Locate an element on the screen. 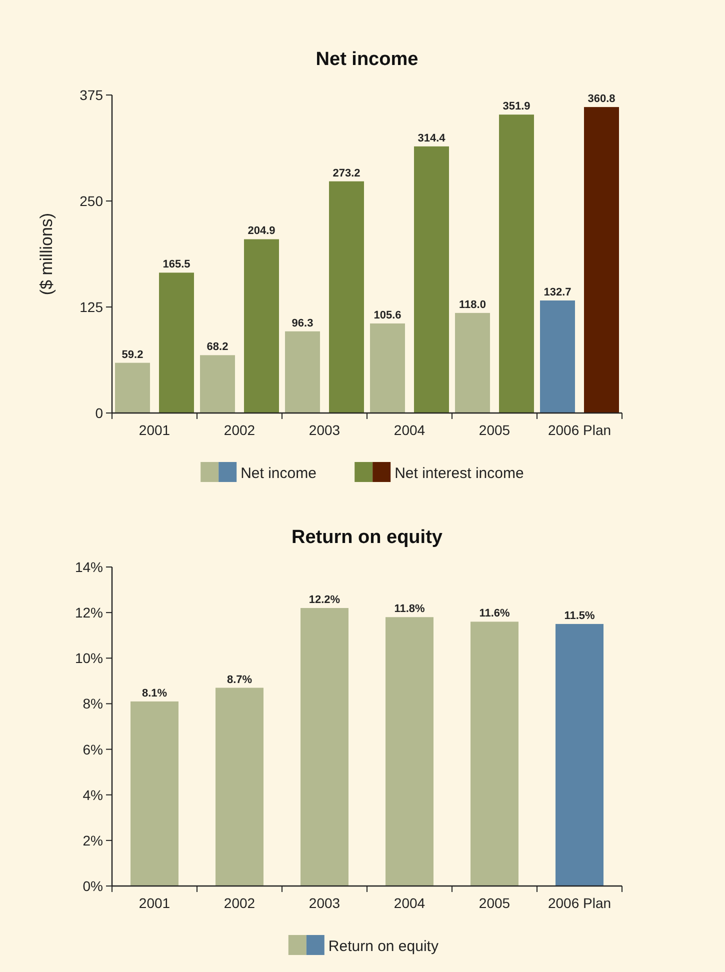  y-axis-title: ($ millions) is located at coordinates (46, 254).